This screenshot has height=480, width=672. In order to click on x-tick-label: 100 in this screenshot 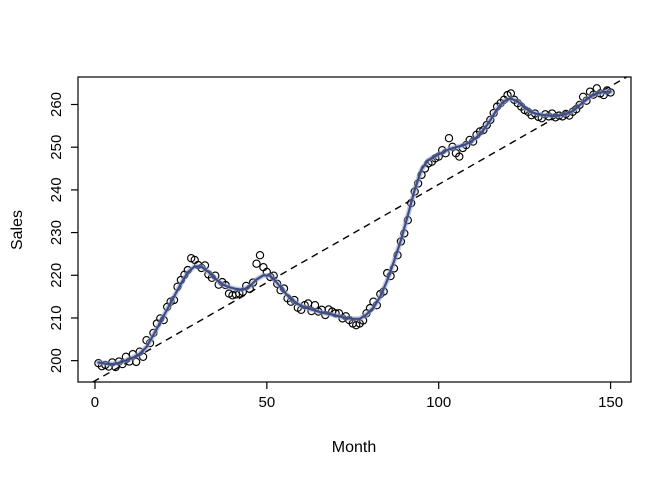, I will do `click(438, 402)`.